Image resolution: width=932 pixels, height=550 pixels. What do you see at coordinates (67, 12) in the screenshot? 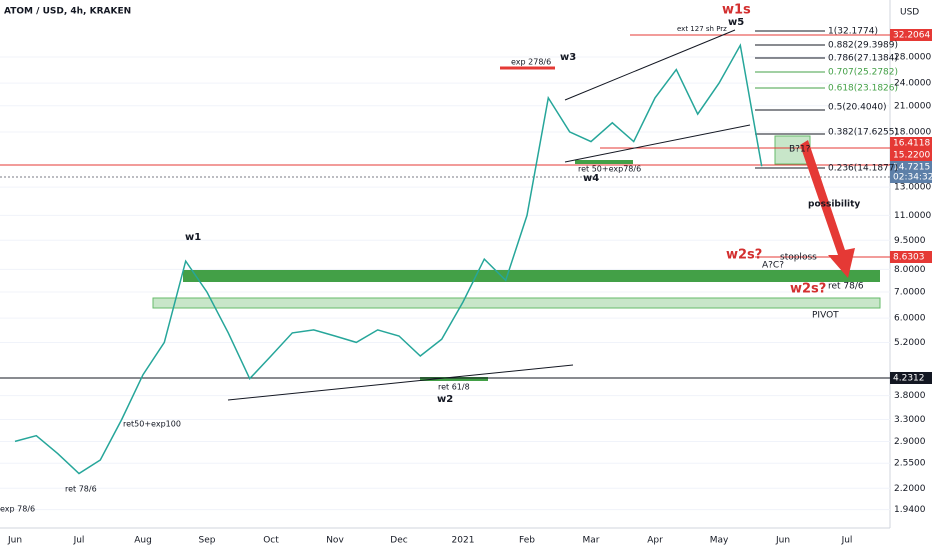
I see `title: ATOM / USD, 4h, KRAKEN` at bounding box center [67, 12].